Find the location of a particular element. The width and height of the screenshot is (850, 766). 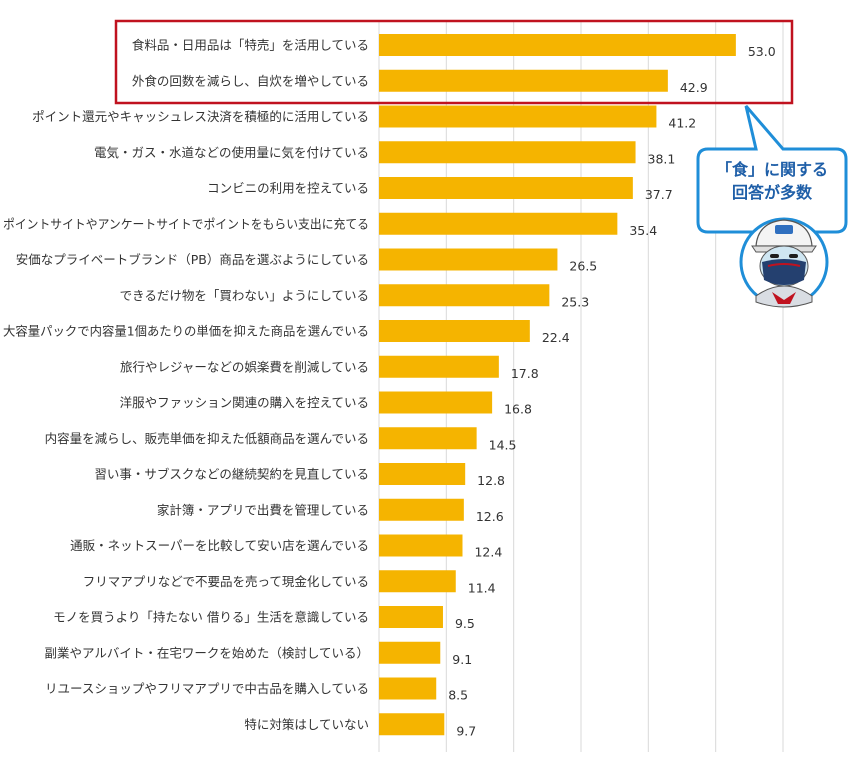

value-label: 26.5 is located at coordinates (583, 266).